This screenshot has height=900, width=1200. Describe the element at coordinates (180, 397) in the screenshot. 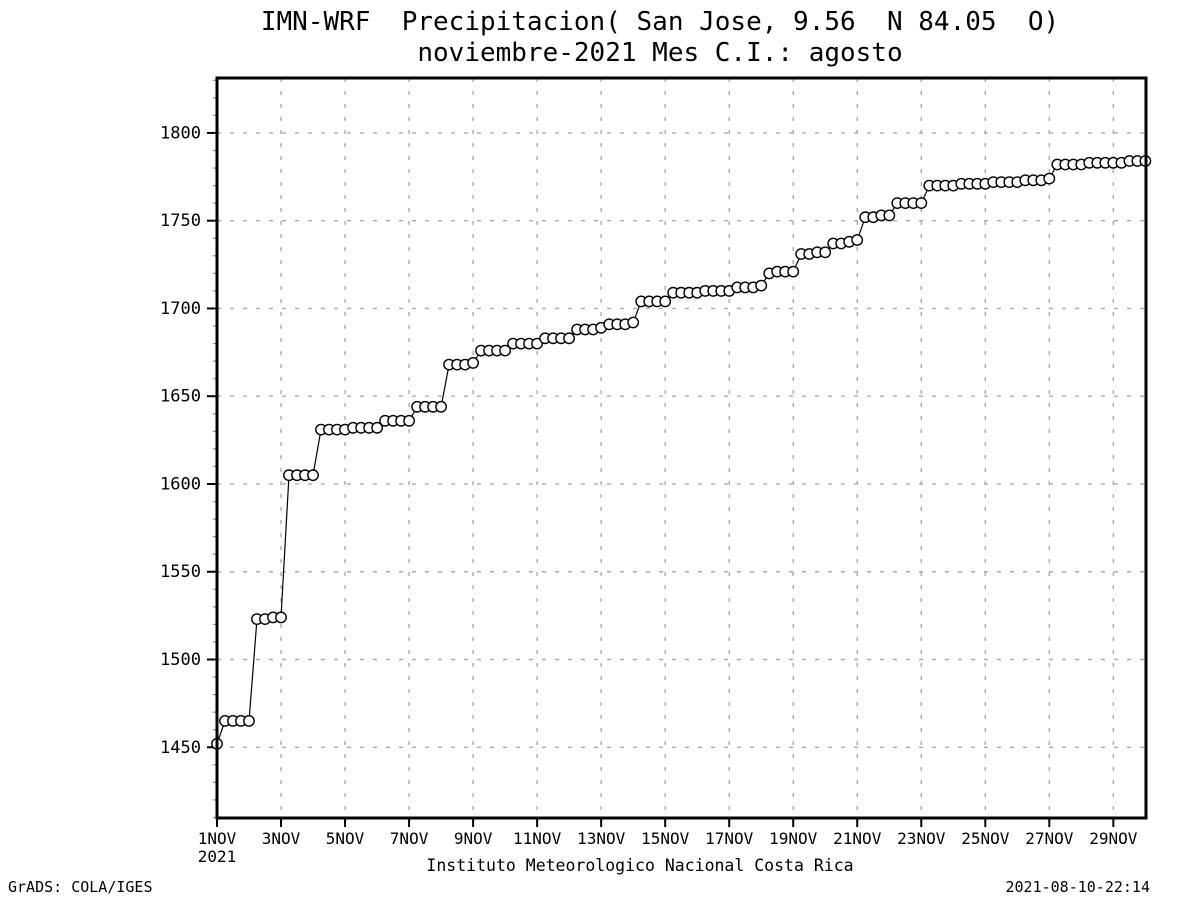

I see `y-tick-label: 1650` at that location.